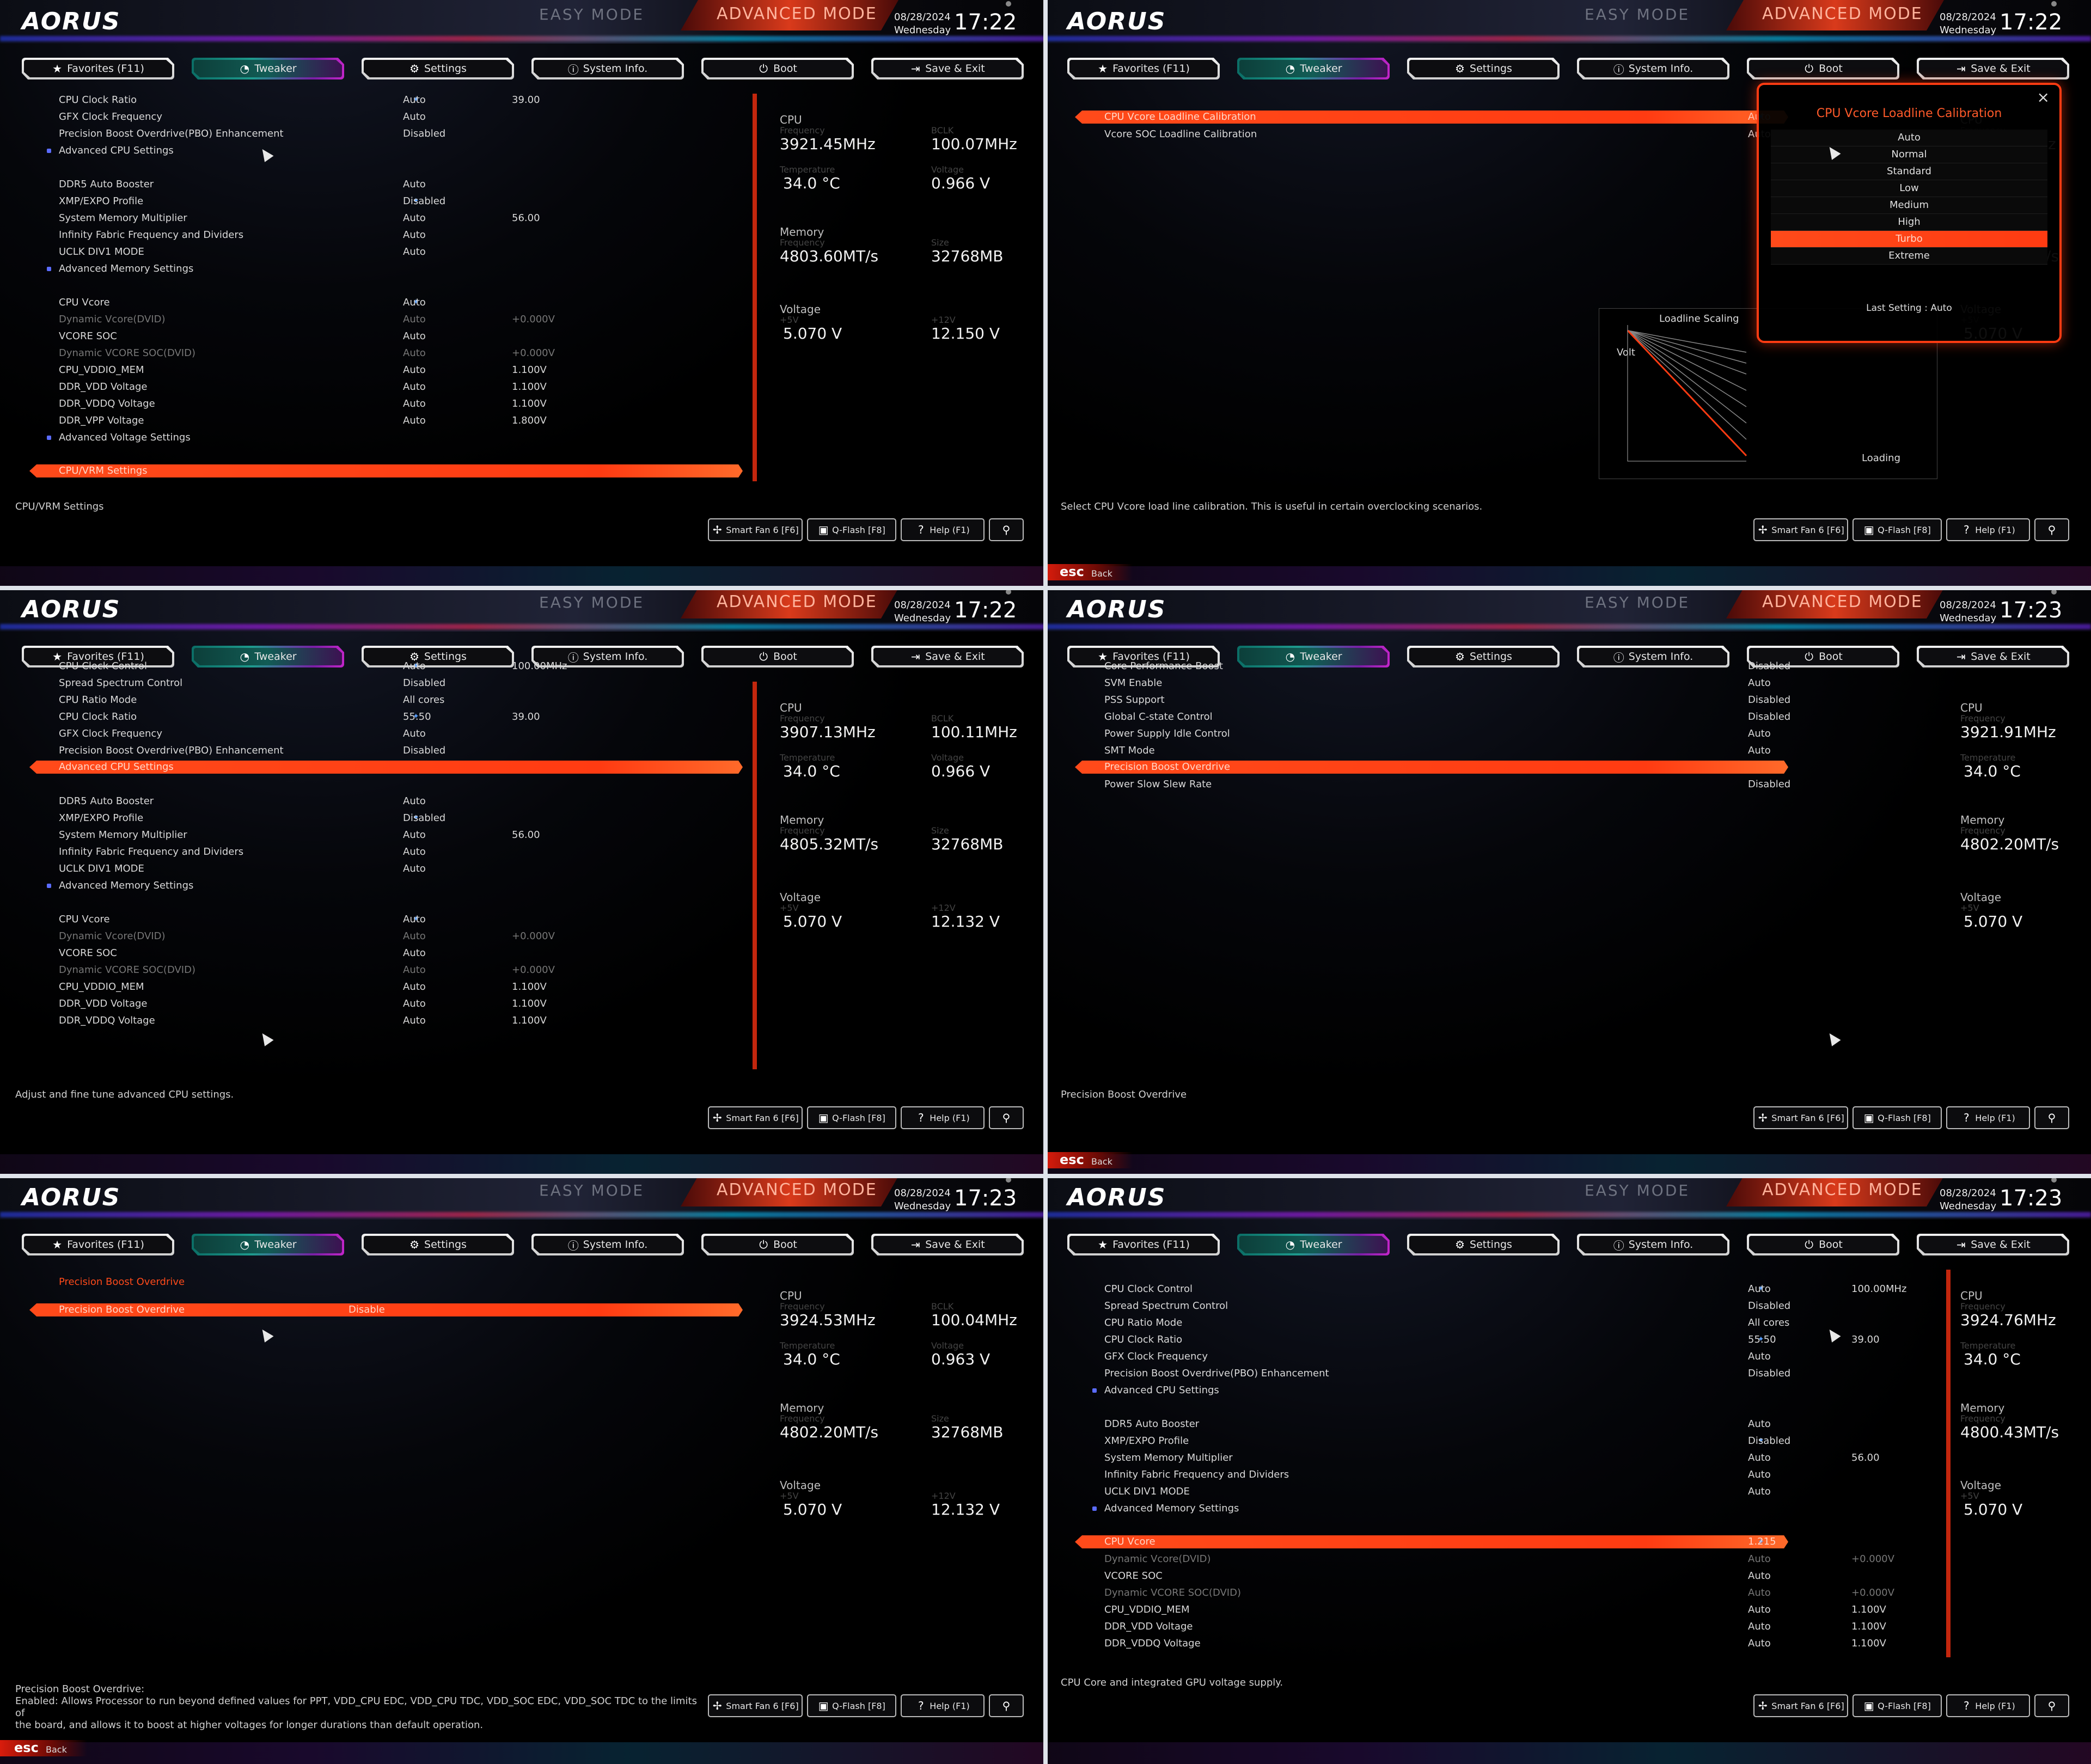 Image resolution: width=2091 pixels, height=1764 pixels. Describe the element at coordinates (268, 68) in the screenshot. I see `tab-tweaker: ◔ Tweaker` at that location.